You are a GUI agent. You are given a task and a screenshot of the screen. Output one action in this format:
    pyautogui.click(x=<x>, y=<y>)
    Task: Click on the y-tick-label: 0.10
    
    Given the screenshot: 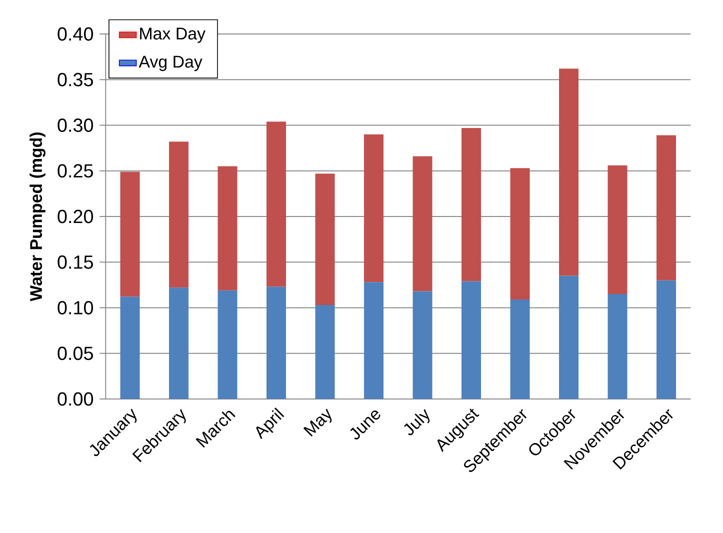 What is the action you would take?
    pyautogui.click(x=76, y=307)
    